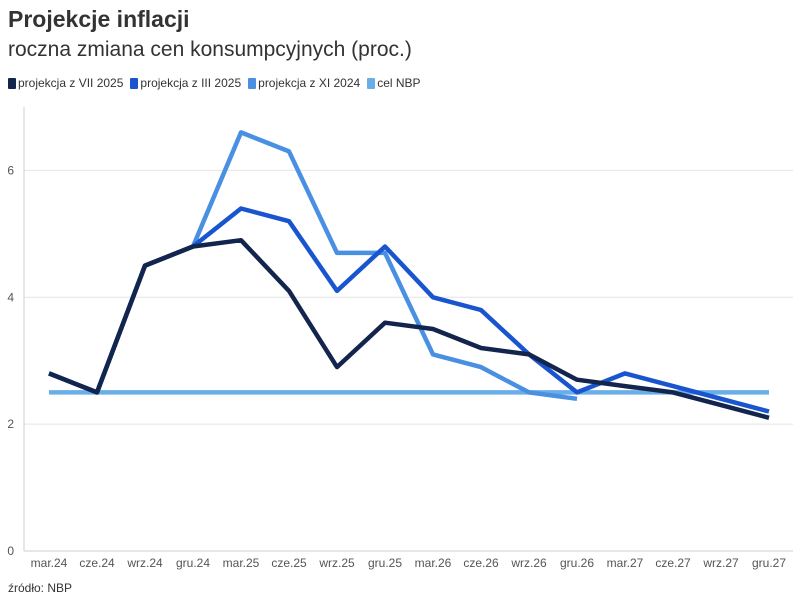 This screenshot has height=603, width=805. Describe the element at coordinates (144, 563) in the screenshot. I see `x-tick-label: wrz.24` at that location.